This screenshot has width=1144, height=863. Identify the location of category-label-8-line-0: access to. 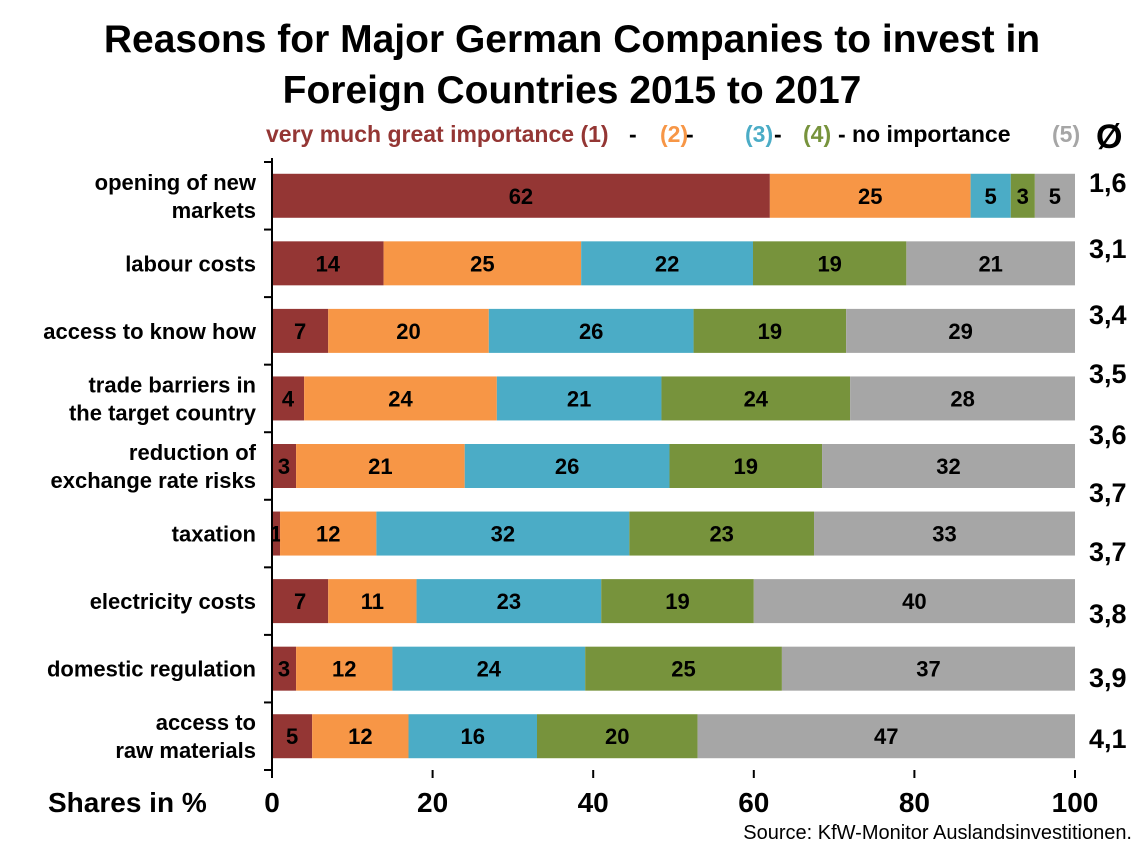
(206, 722).